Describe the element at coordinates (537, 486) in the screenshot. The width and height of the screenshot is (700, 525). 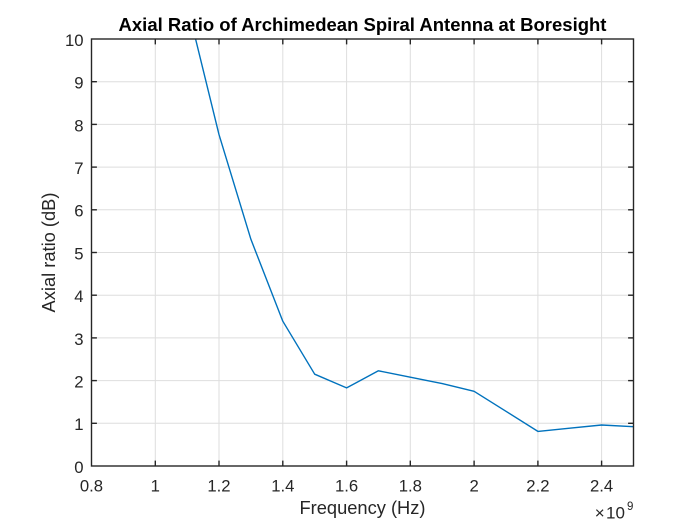
I see `svg-text: 2.2` at that location.